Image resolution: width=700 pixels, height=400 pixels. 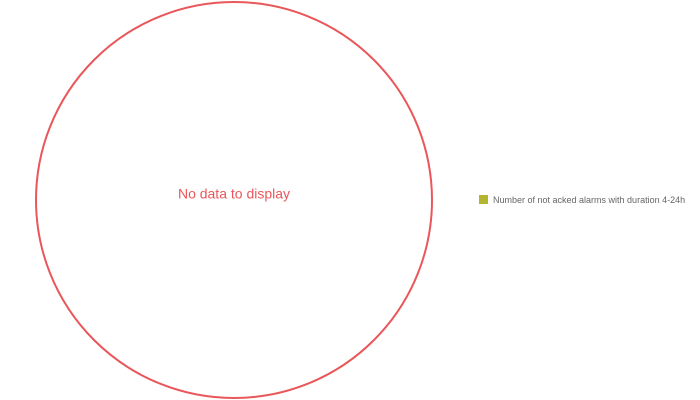 What do you see at coordinates (234, 194) in the screenshot?
I see `no-data-message: No data to display` at bounding box center [234, 194].